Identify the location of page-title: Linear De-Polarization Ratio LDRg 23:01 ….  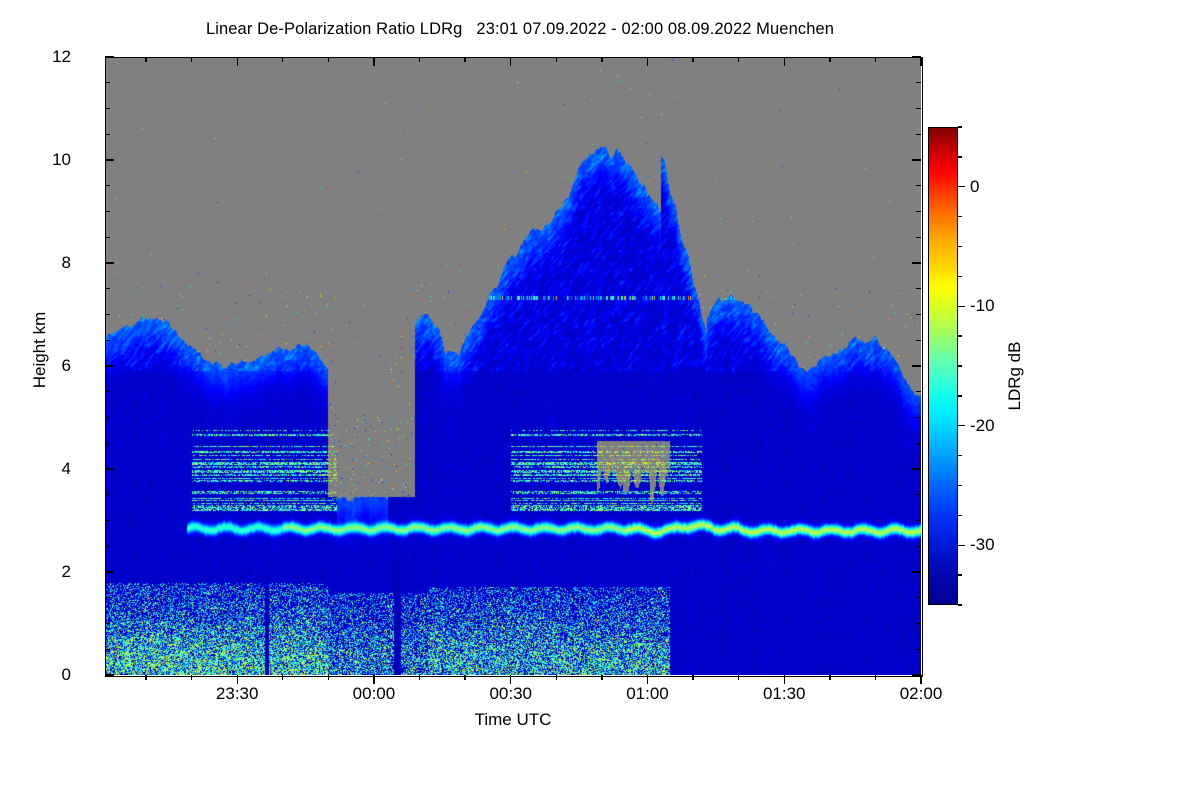
(520, 29).